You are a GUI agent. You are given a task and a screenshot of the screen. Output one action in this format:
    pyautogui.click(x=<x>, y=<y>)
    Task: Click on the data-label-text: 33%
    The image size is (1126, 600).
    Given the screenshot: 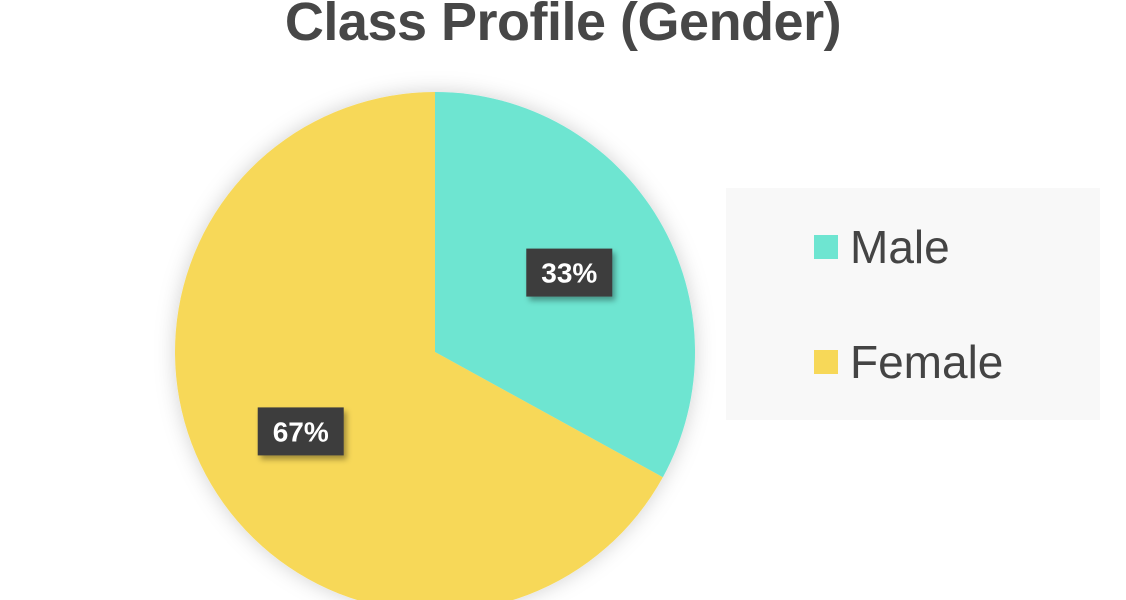 What is the action you would take?
    pyautogui.click(x=569, y=273)
    